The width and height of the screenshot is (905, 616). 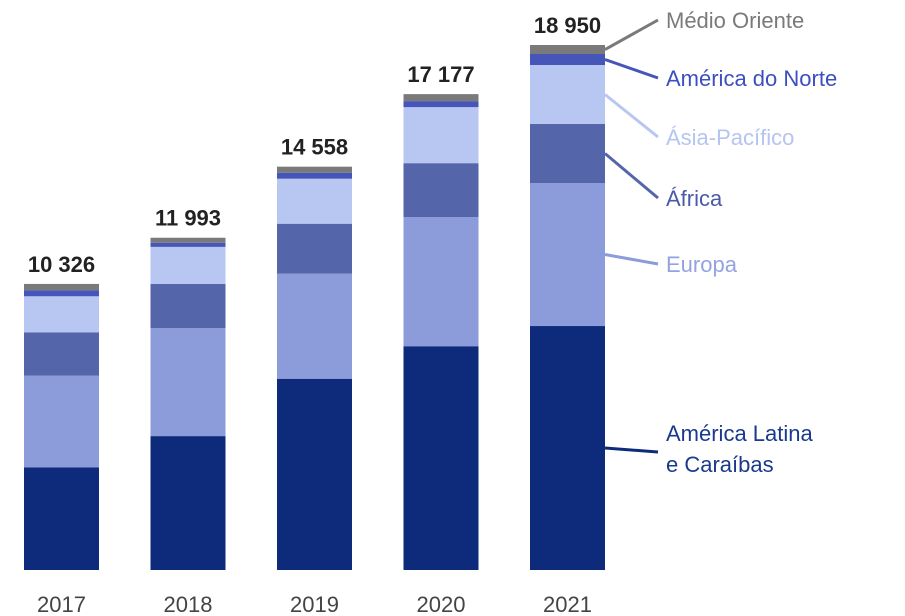 What do you see at coordinates (567, 25) in the screenshot?
I see `total-label: 18 950` at bounding box center [567, 25].